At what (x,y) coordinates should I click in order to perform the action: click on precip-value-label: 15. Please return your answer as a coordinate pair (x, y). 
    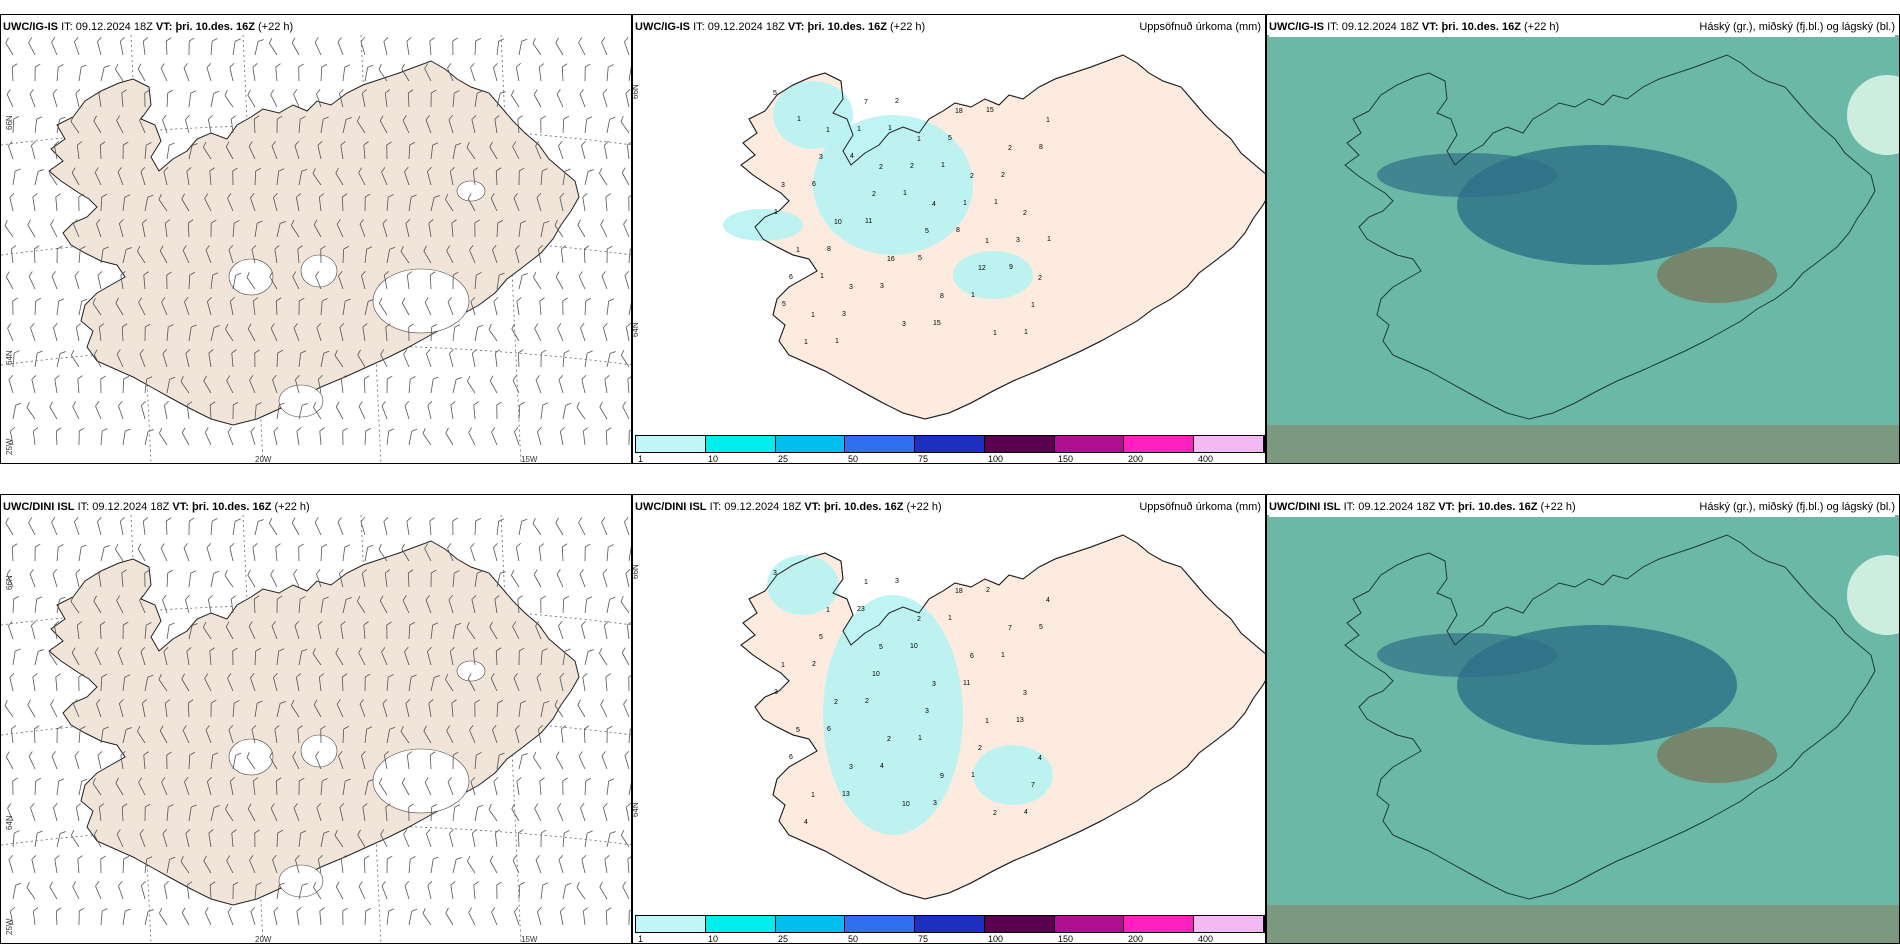
    Looking at the image, I should click on (937, 323).